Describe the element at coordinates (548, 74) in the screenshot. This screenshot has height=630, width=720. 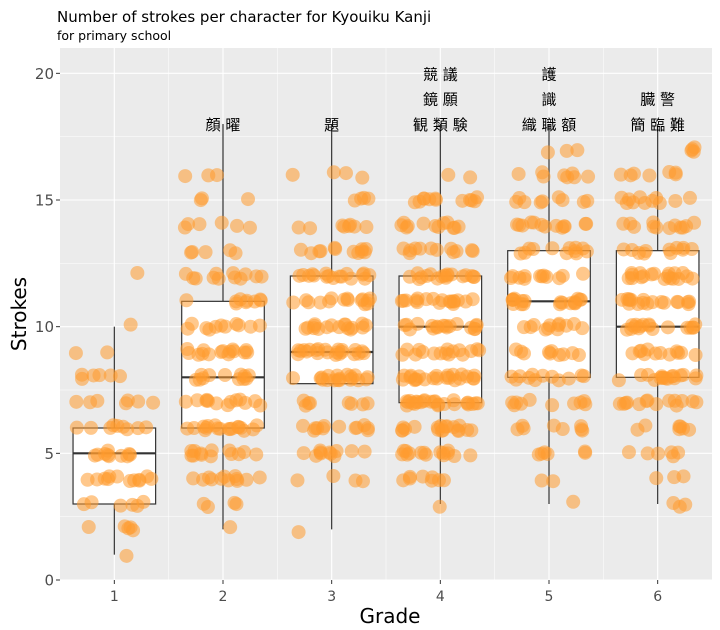
I see `kanji-annotation: 護` at that location.